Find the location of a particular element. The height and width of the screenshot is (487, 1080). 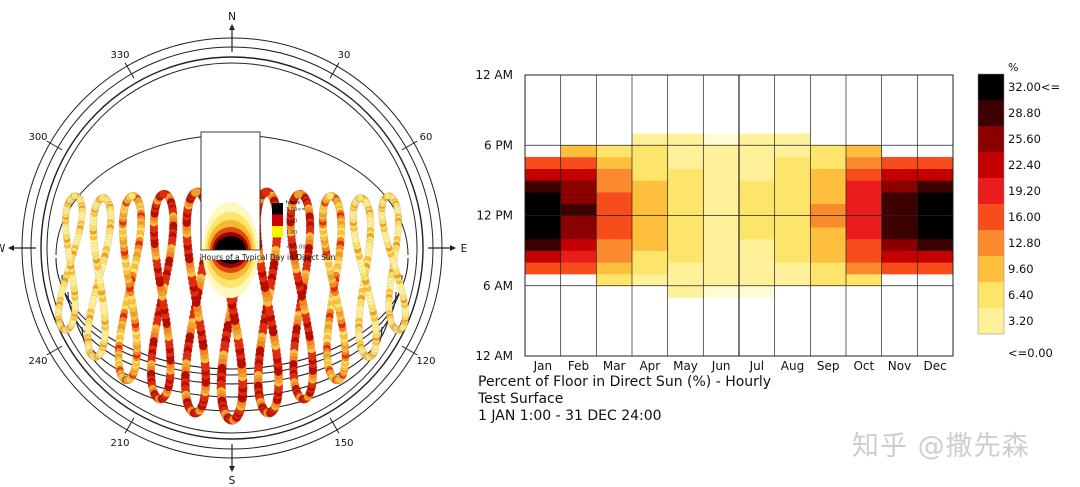

legend-label: <=0.00 is located at coordinates (1030, 353).